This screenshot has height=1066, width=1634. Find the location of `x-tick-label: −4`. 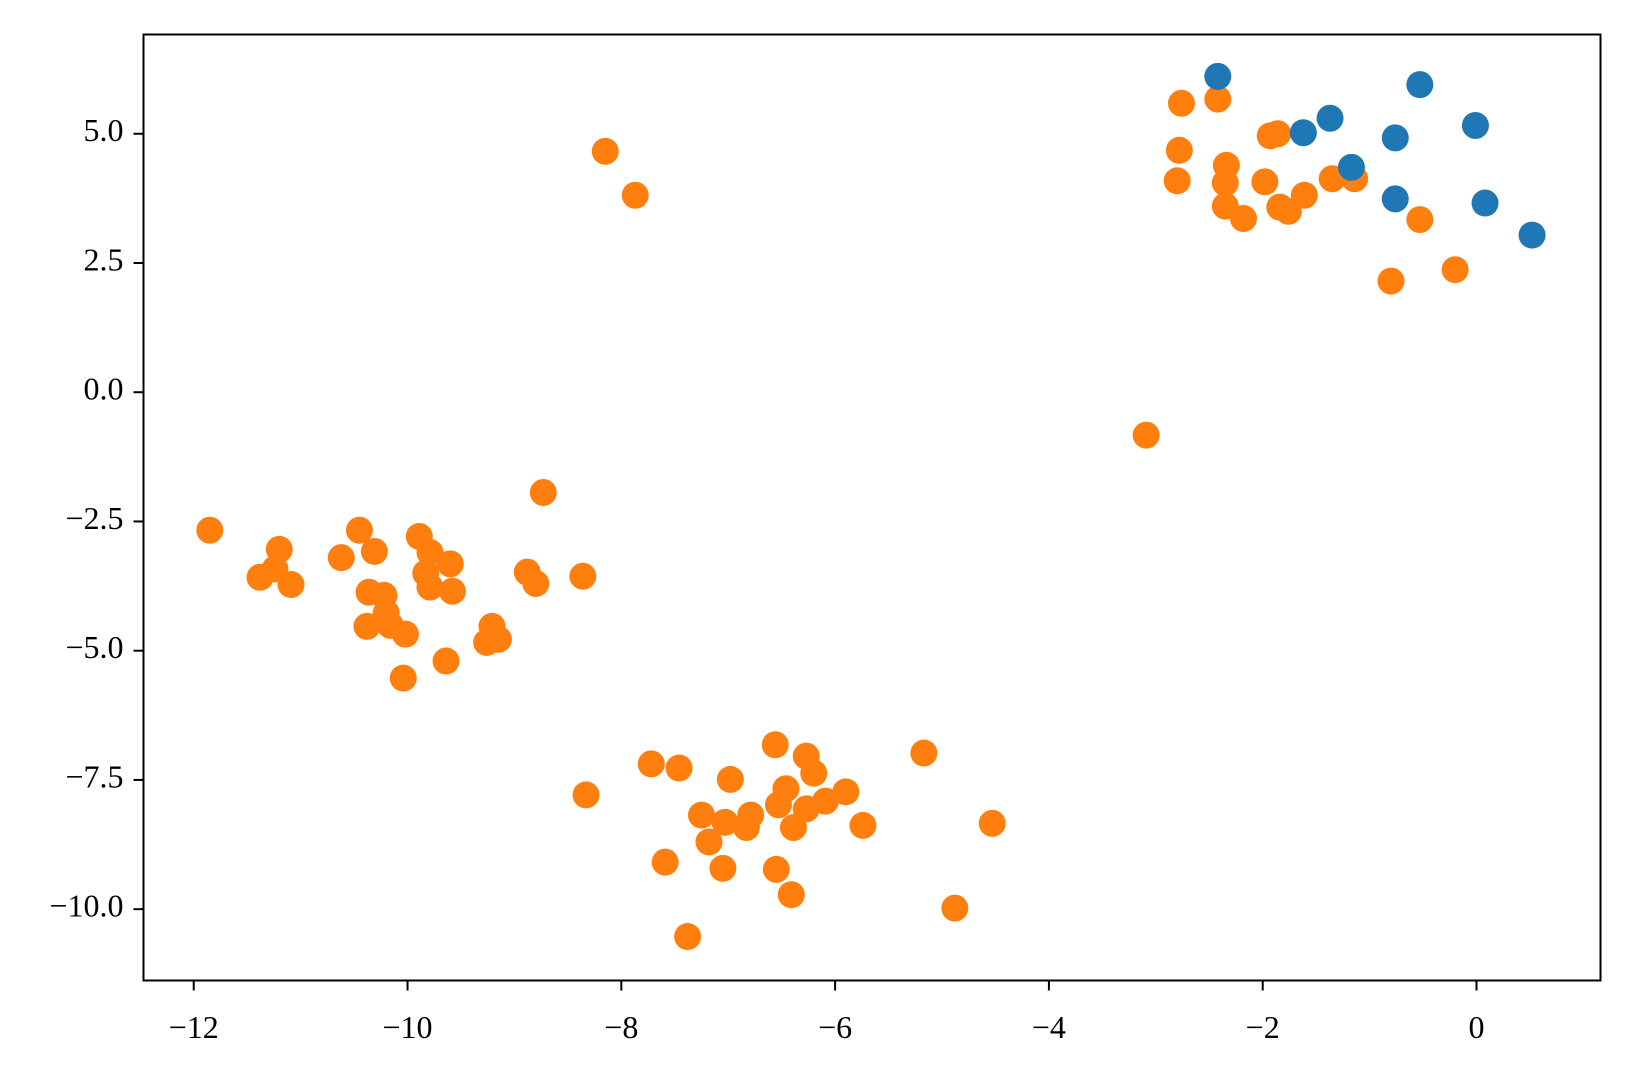

x-tick-label: −4 is located at coordinates (1049, 1027).